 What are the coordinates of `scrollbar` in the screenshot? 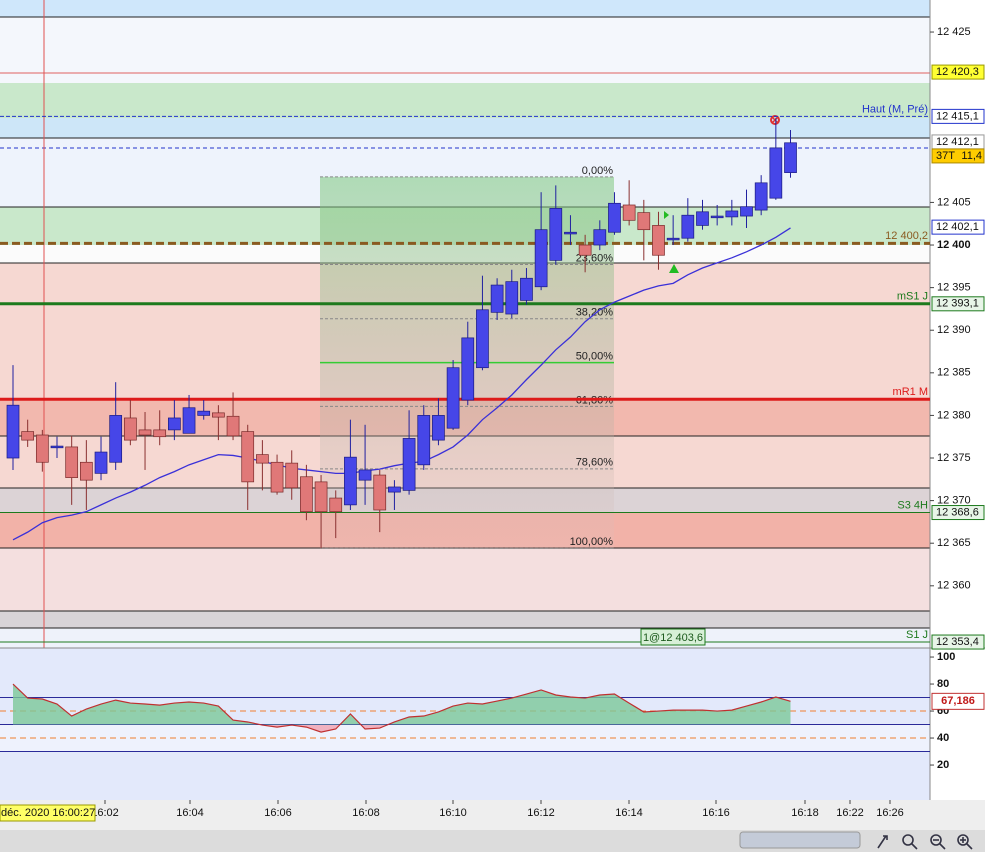 It's located at (800, 840).